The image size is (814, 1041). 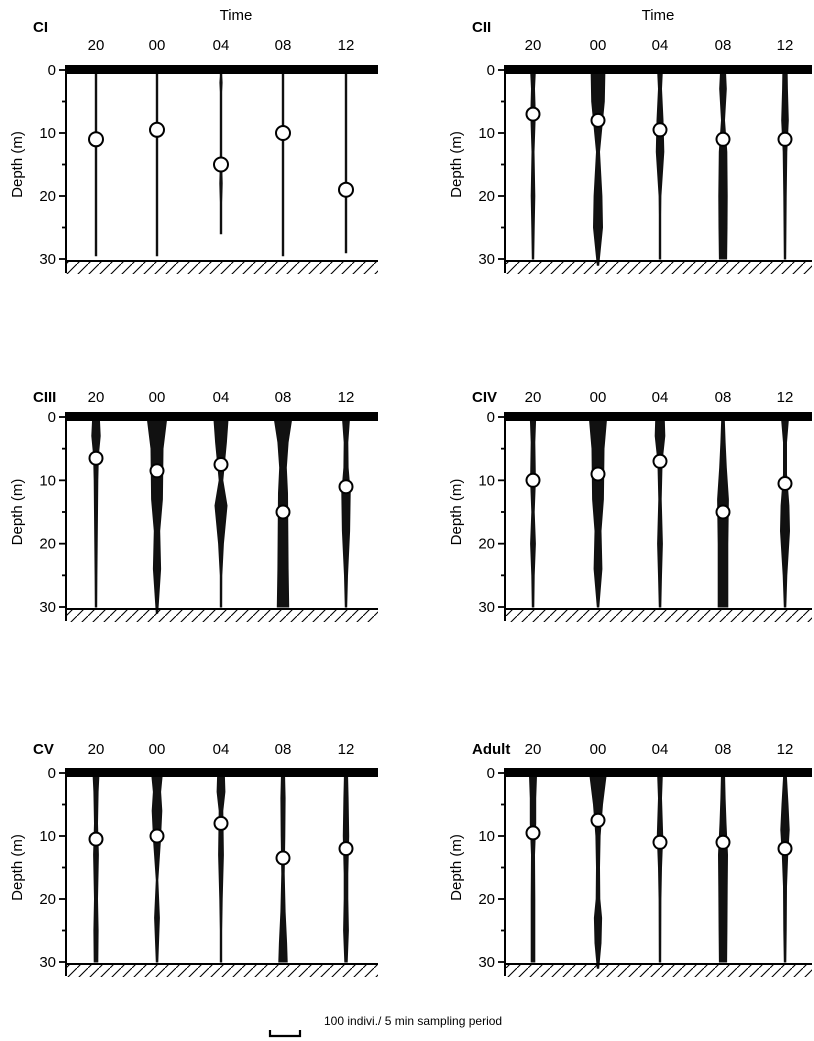 What do you see at coordinates (630, 140) in the screenshot?
I see `panel-cii: Time CII 20 00 04 08 12 0 10 20 30 Depth (m)` at bounding box center [630, 140].